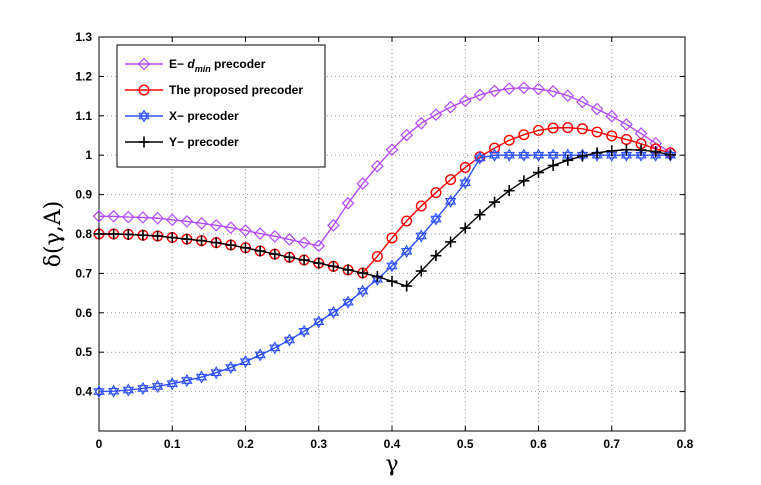  I want to click on x-tick-label: 0.5, so click(465, 444).